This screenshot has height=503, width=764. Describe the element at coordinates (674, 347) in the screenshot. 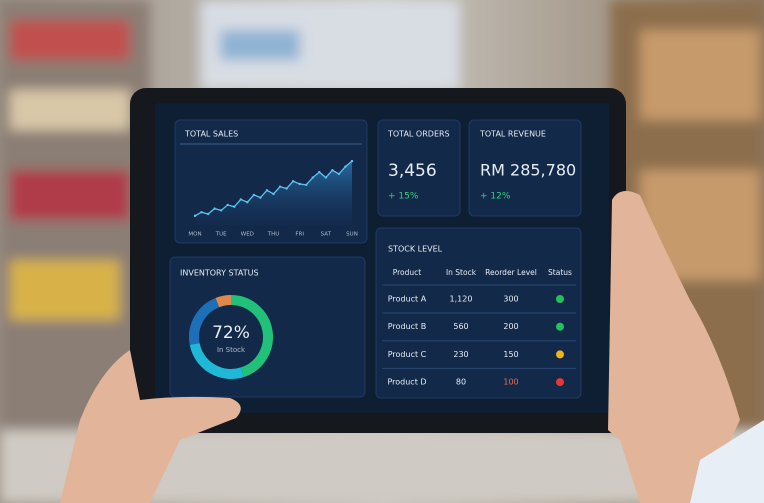

I see `right-hand` at that location.